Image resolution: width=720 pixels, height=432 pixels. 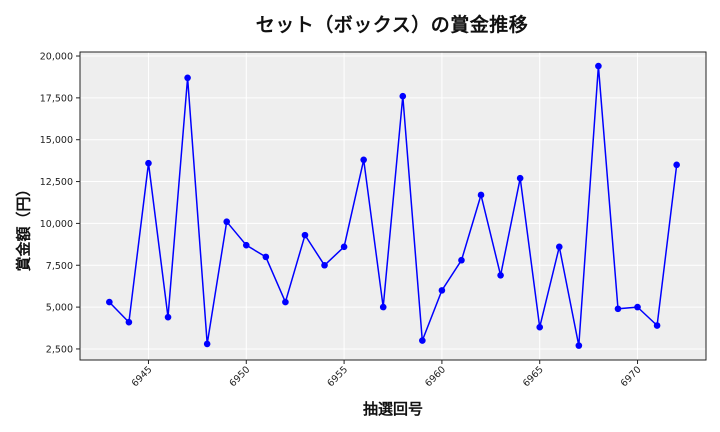 I want to click on x-axis-label: 抽選回号, so click(x=392, y=409).